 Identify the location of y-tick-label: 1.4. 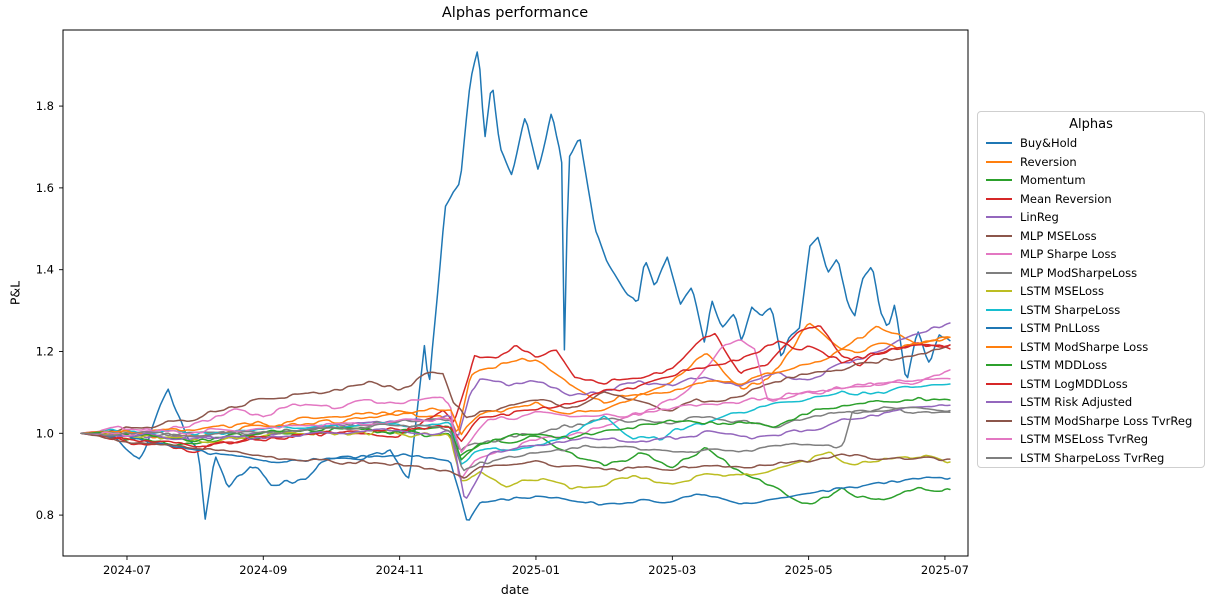
(45, 270).